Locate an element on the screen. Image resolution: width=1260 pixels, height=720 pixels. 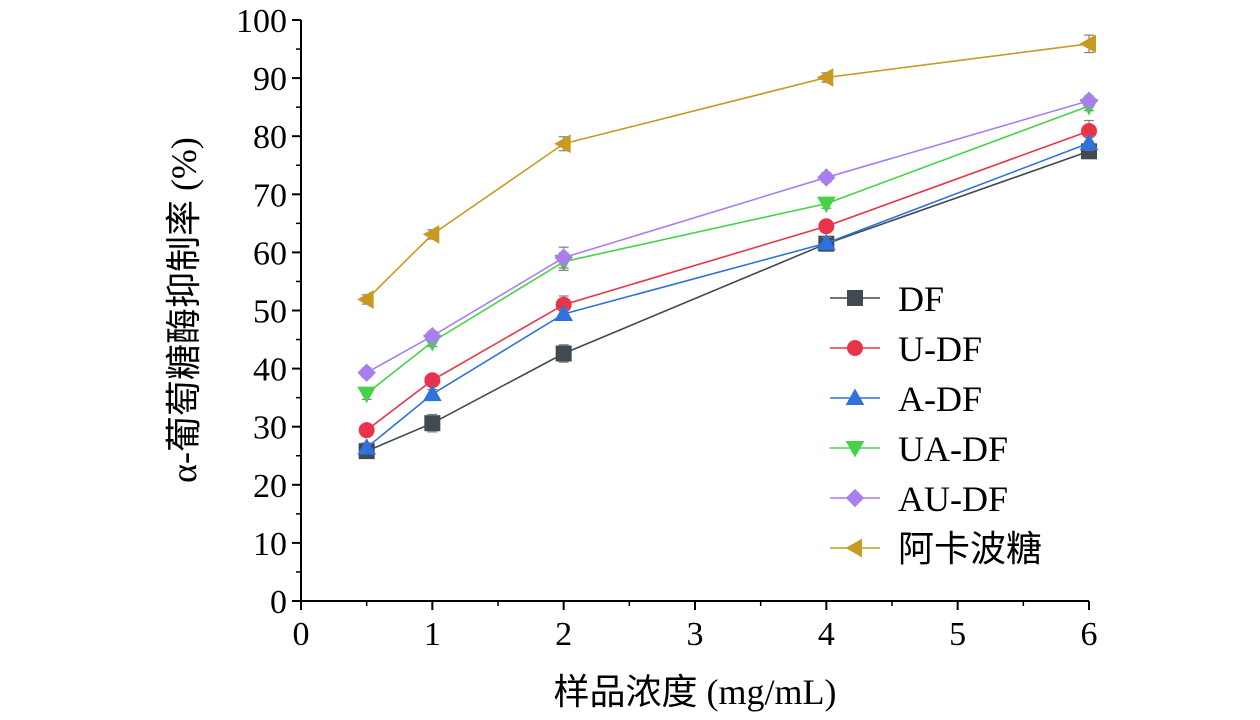
x-tick-label: 5 is located at coordinates (957, 634).